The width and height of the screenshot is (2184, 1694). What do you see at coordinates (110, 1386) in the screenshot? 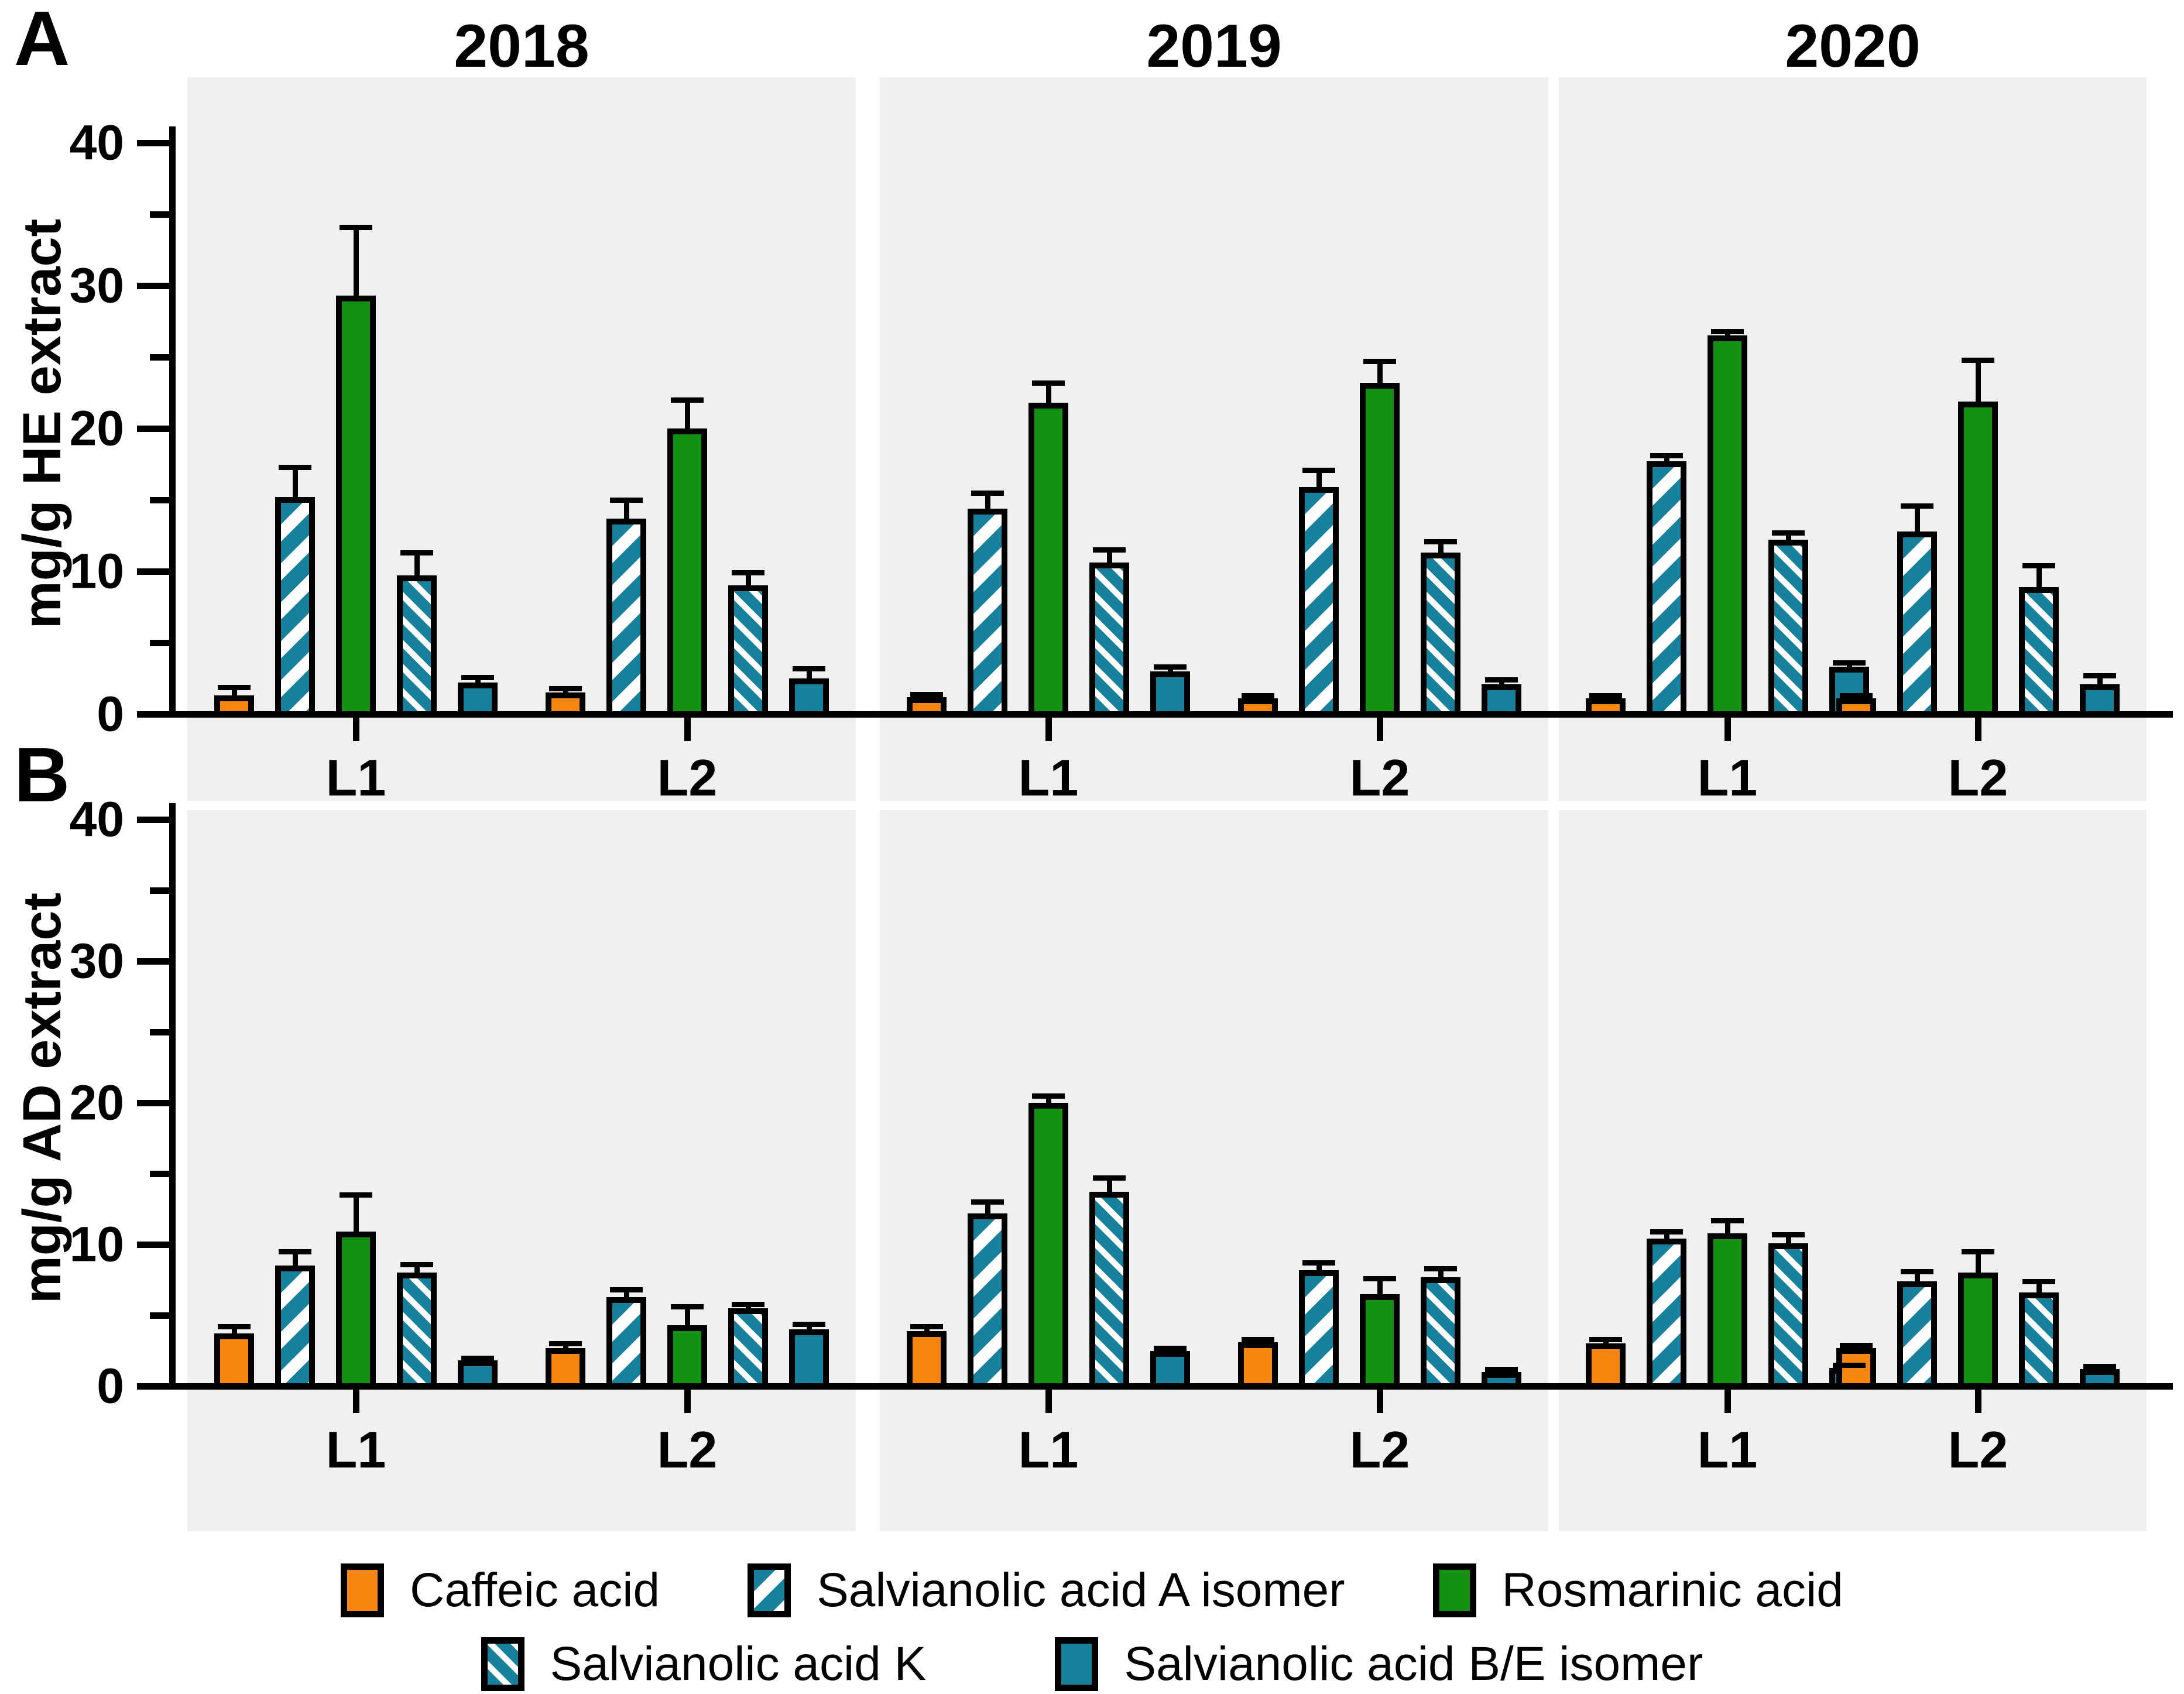
I see `y-tick-label: 0` at bounding box center [110, 1386].